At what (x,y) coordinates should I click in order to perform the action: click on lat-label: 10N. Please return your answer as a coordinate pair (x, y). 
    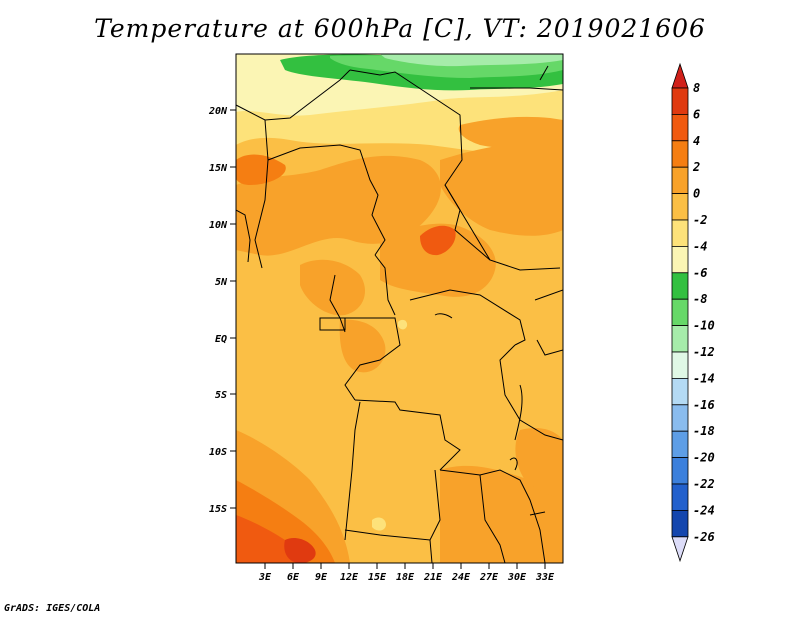
    Looking at the image, I should click on (218, 225).